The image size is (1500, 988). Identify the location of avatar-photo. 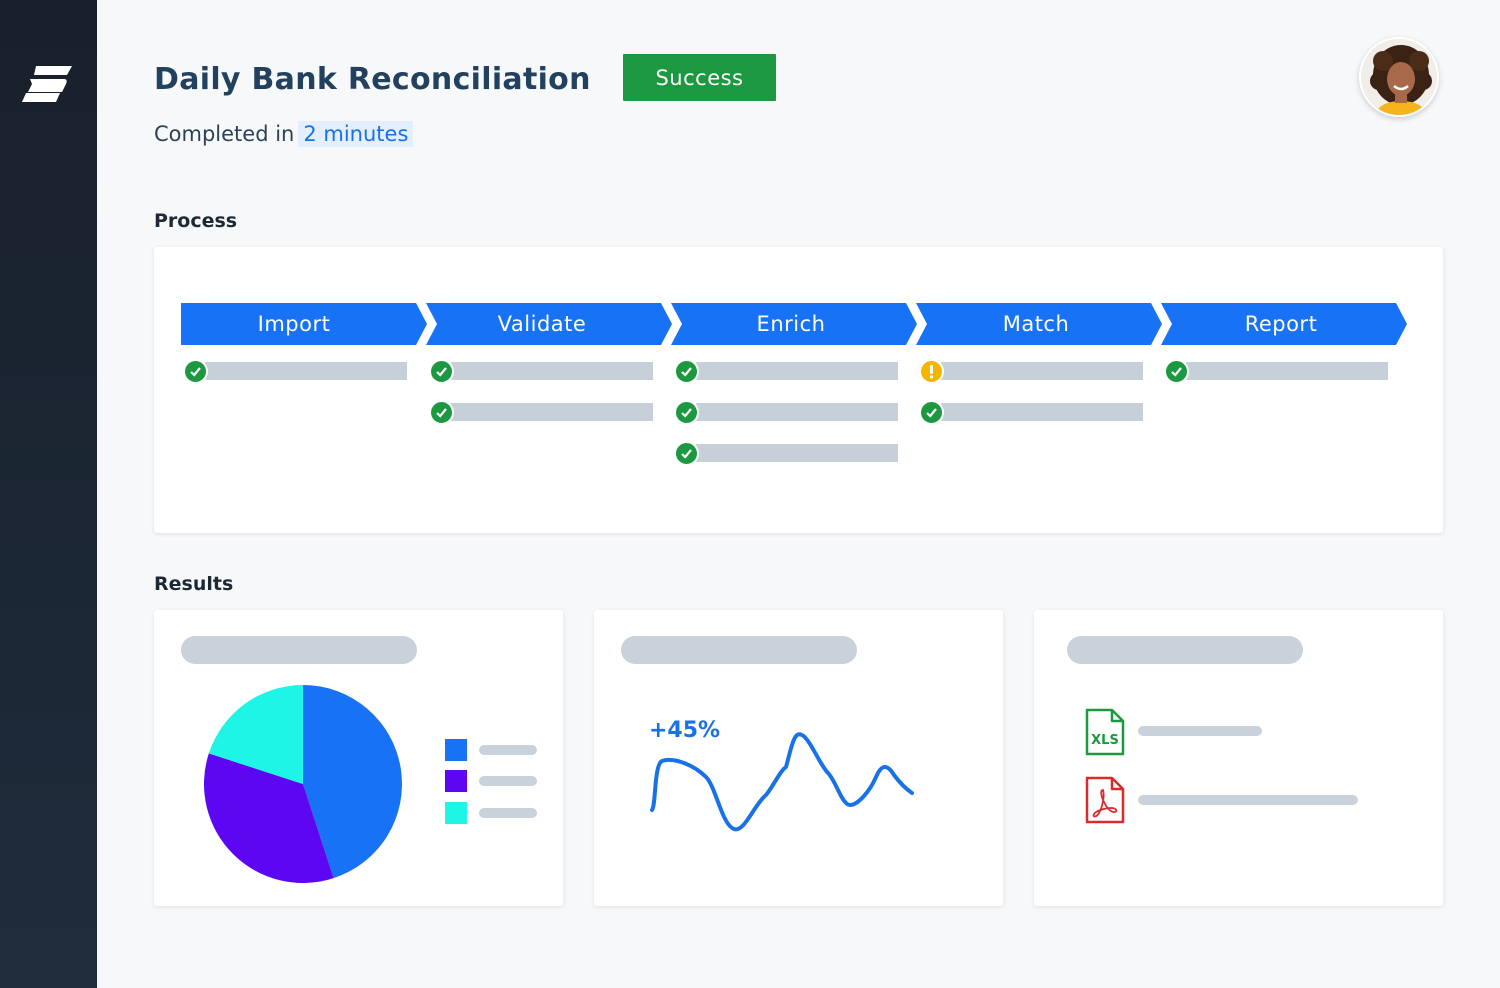
(1399, 77).